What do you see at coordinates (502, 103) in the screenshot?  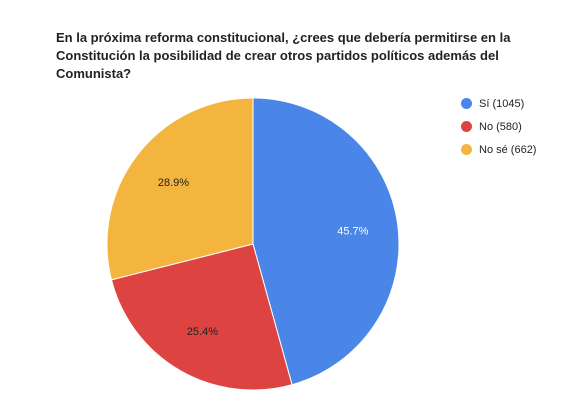 I see `legend-label-si: Sí (1045)` at bounding box center [502, 103].